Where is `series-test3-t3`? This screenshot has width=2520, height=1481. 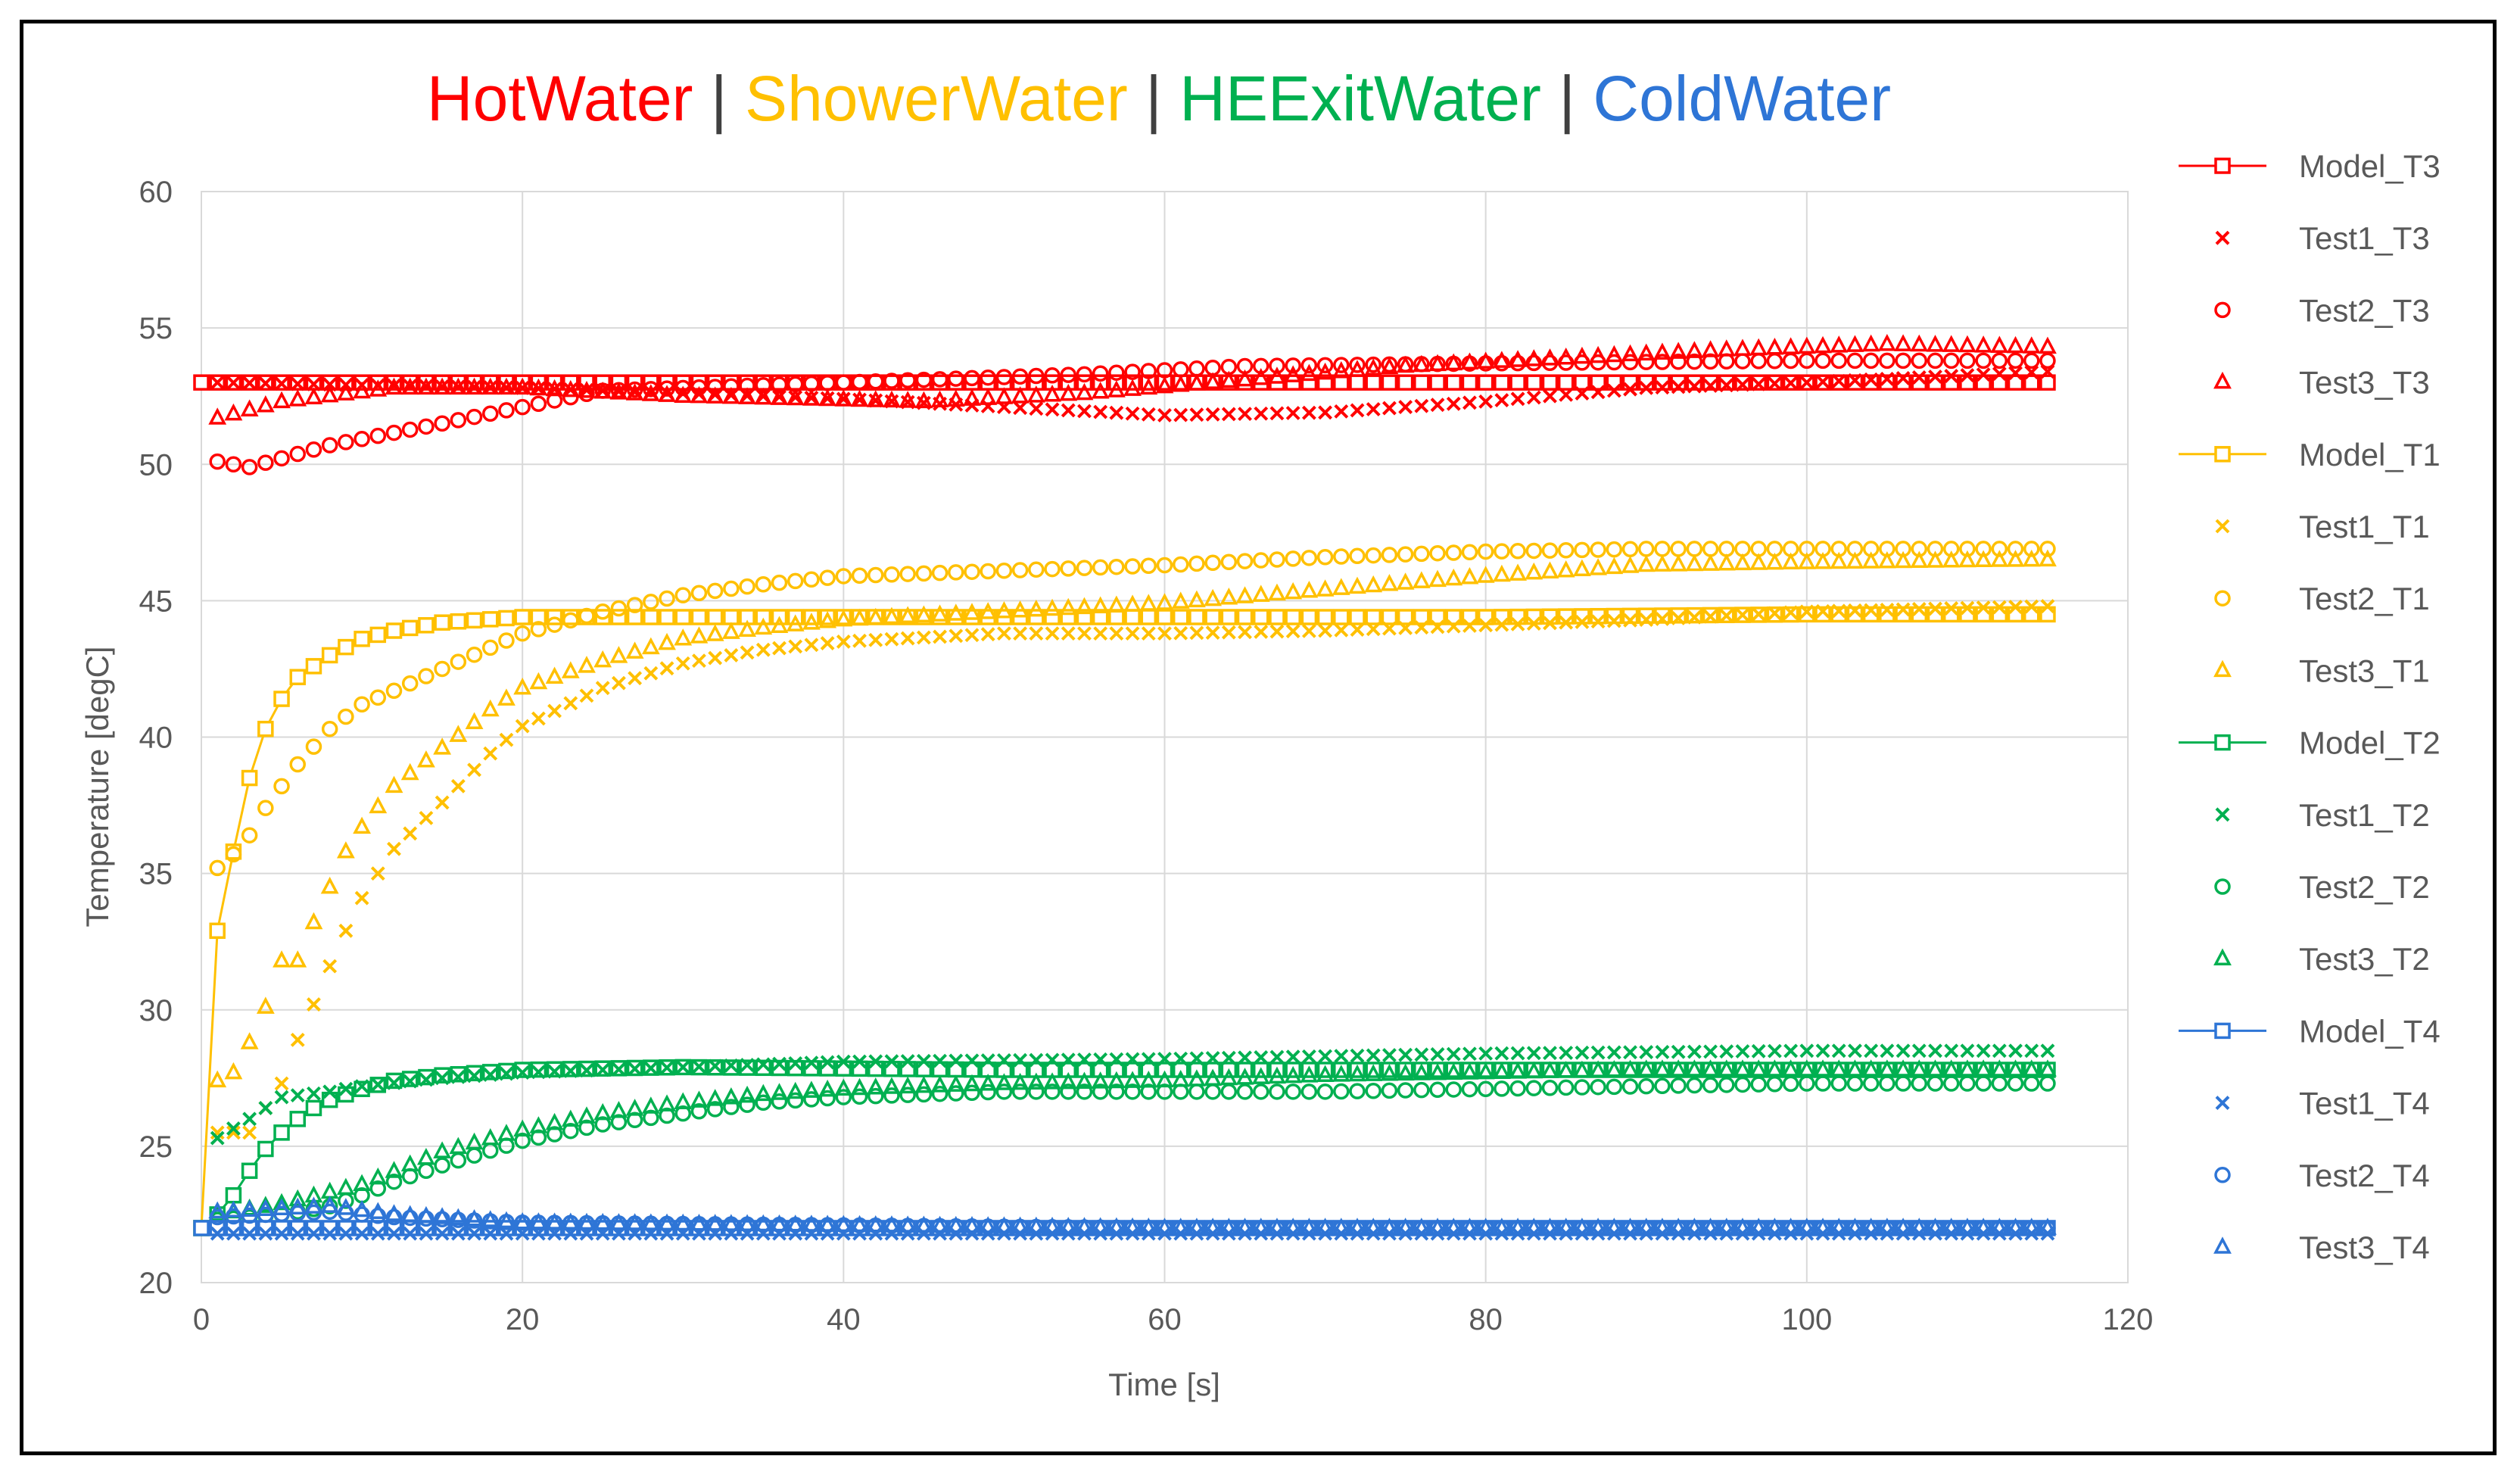 series-test3-t3 is located at coordinates (1132, 379).